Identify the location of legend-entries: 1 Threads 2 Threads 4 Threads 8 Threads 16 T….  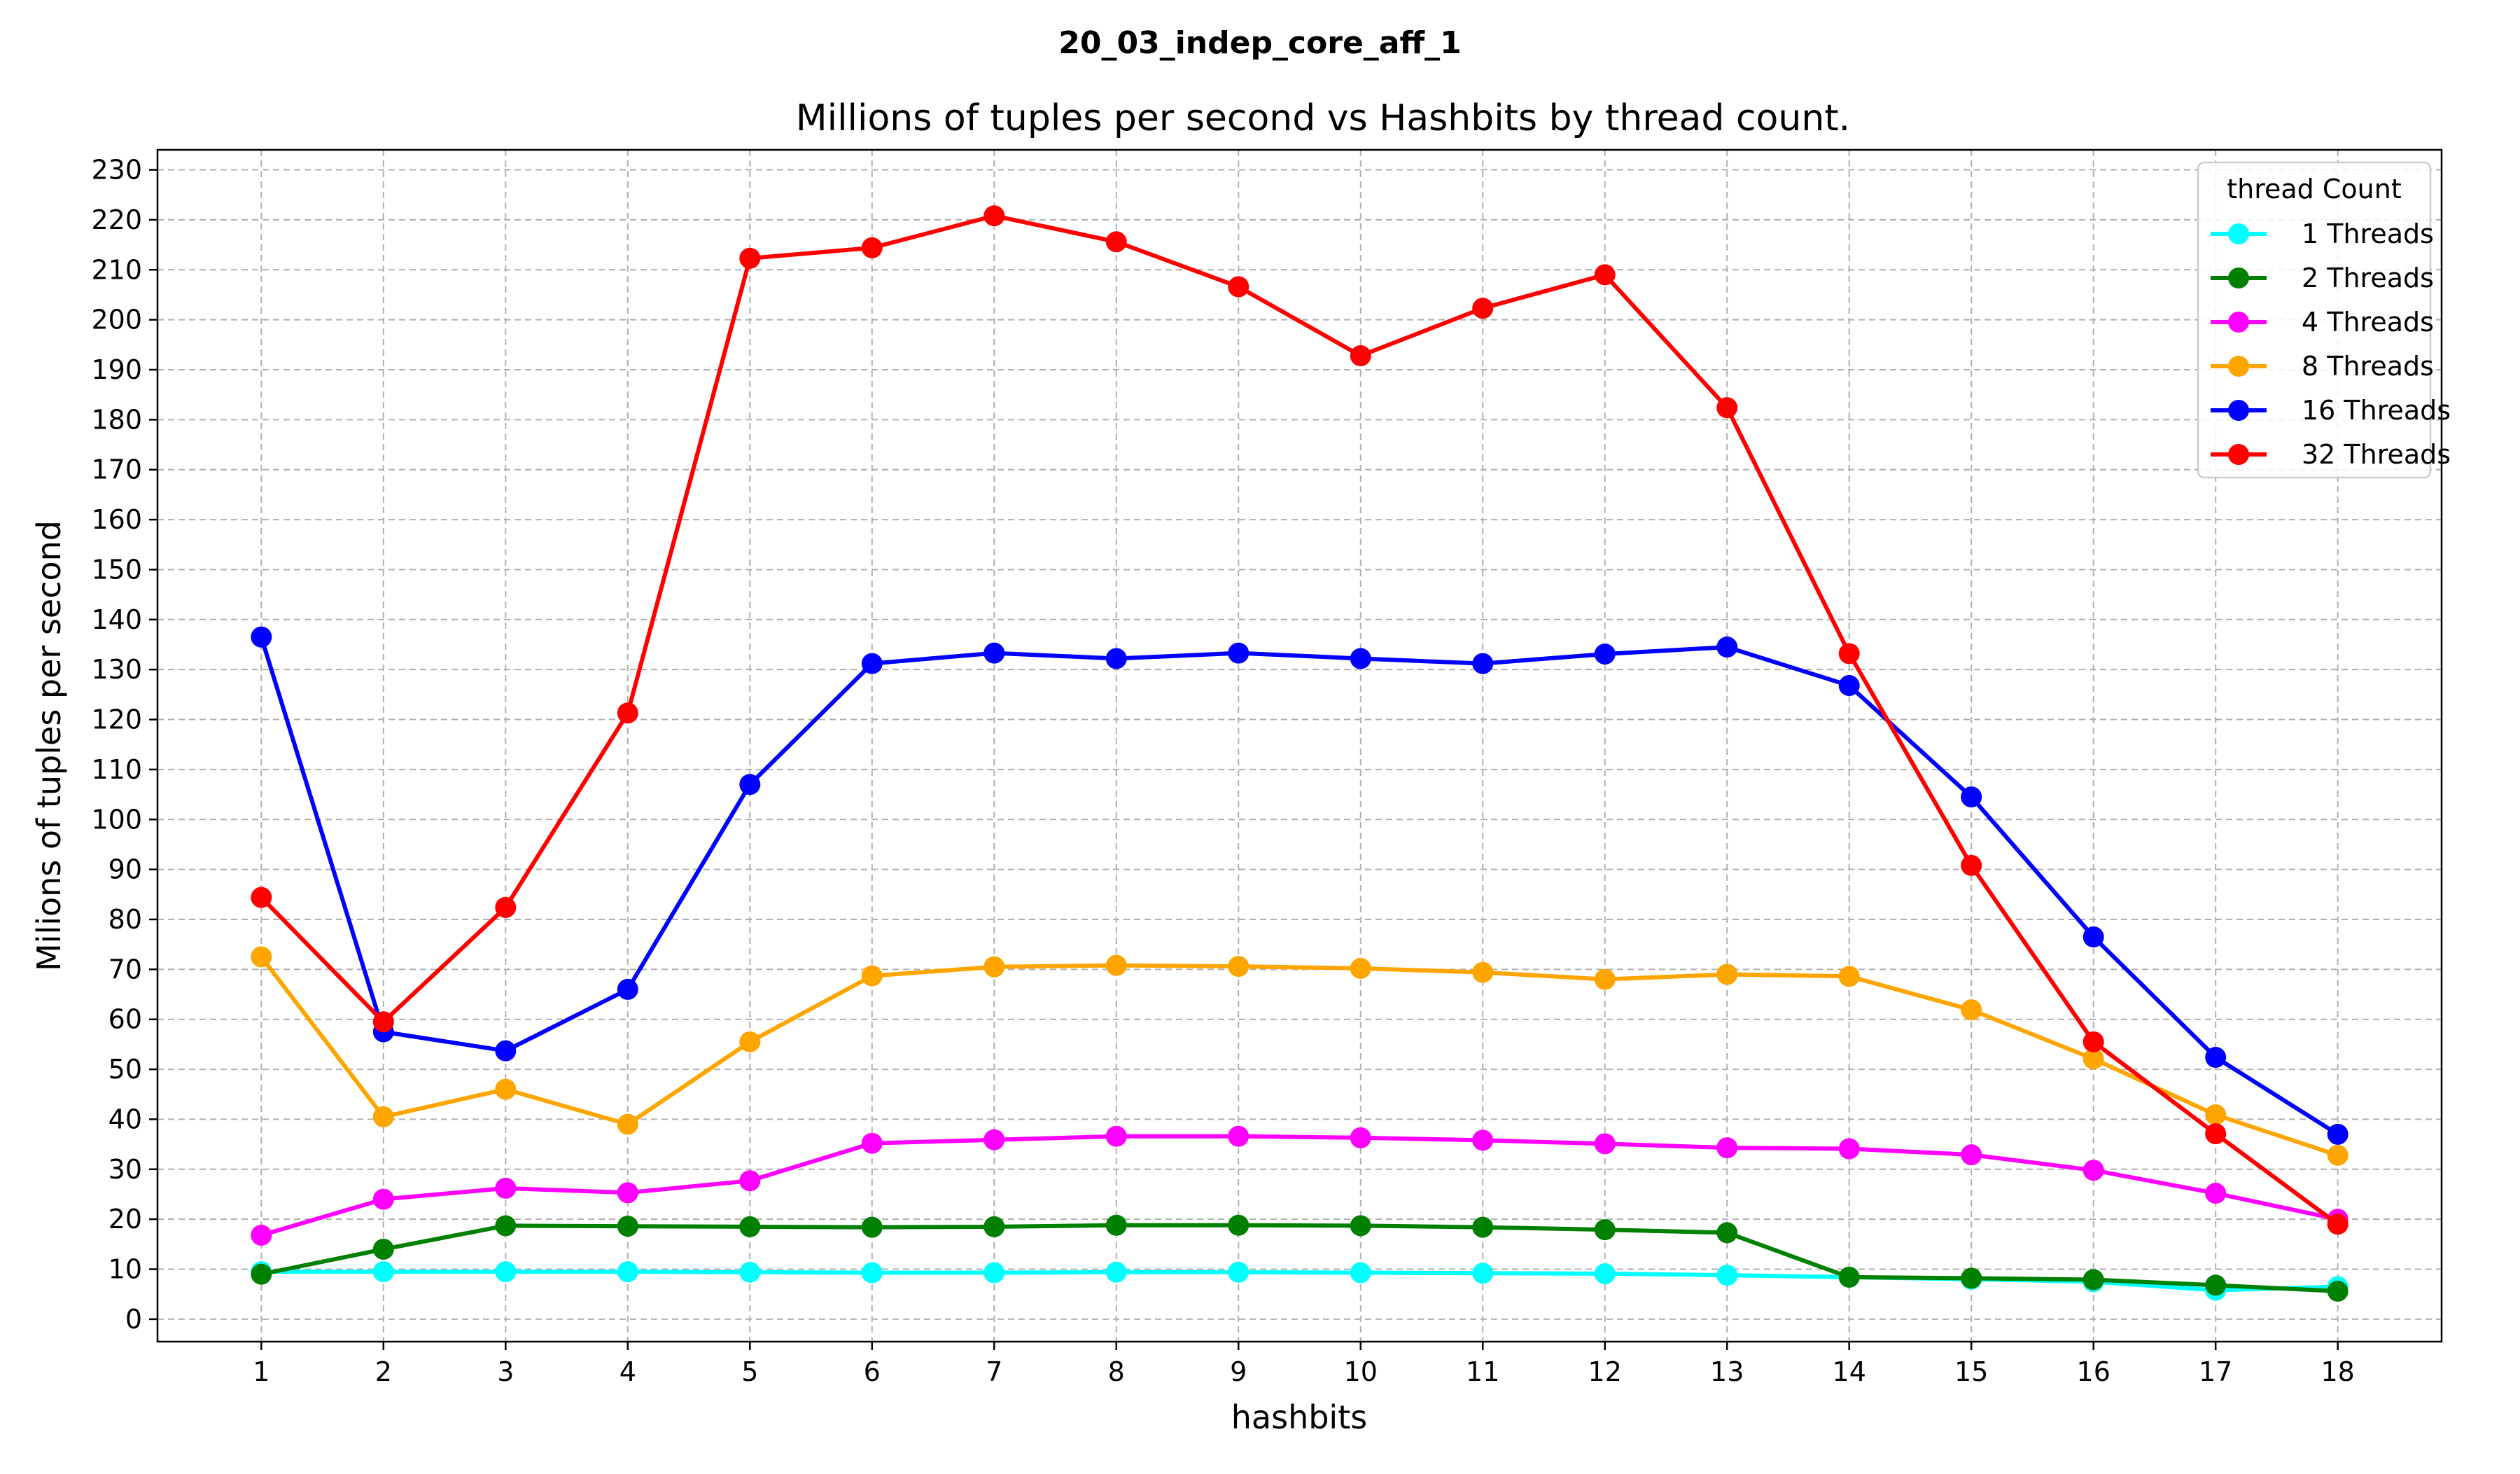
(2331, 344).